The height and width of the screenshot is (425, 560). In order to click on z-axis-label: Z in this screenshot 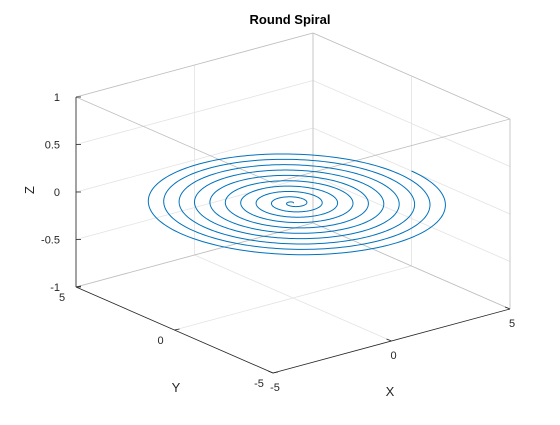, I will do `click(29, 190)`.